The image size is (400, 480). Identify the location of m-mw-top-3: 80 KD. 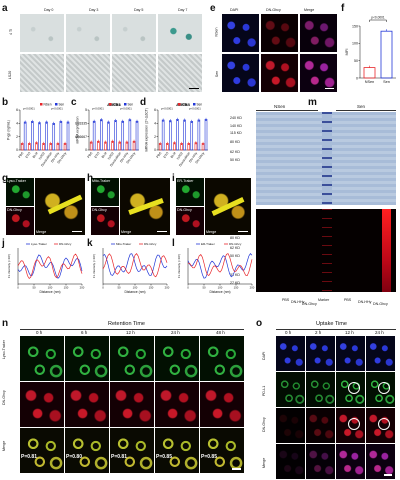
(235, 142).